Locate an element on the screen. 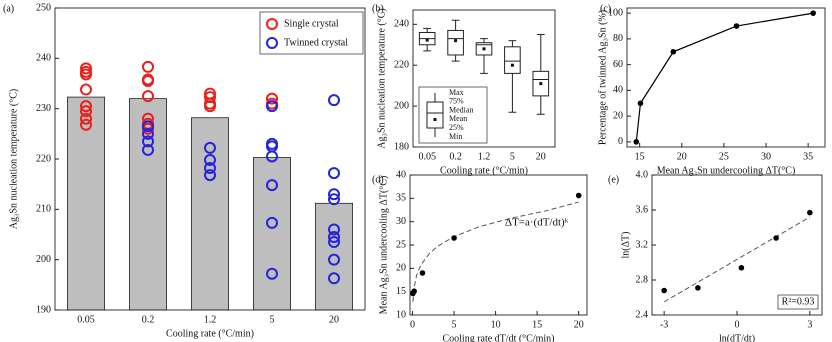 This screenshot has width=832, height=342. y-tick-label: 2.8 is located at coordinates (642, 279).